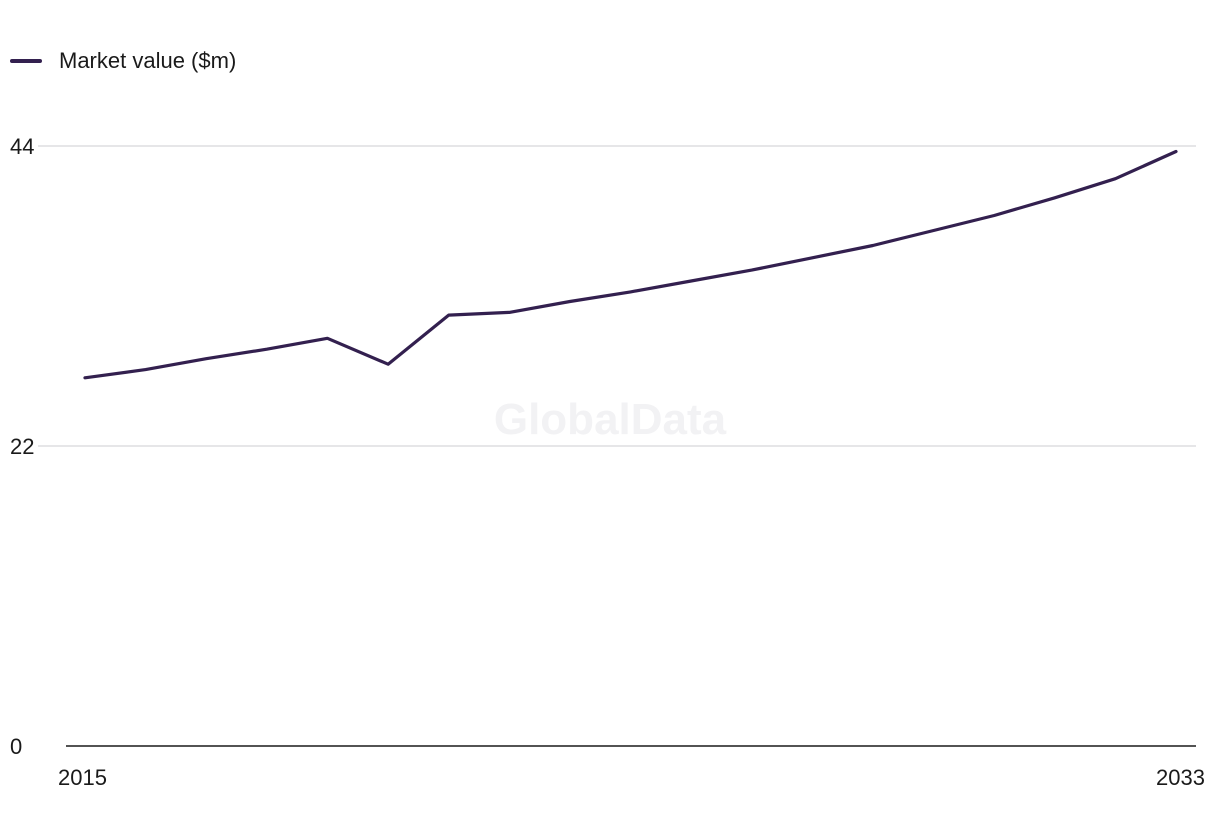 This screenshot has height=836, width=1220. I want to click on watermark: GlobalData, so click(610, 419).